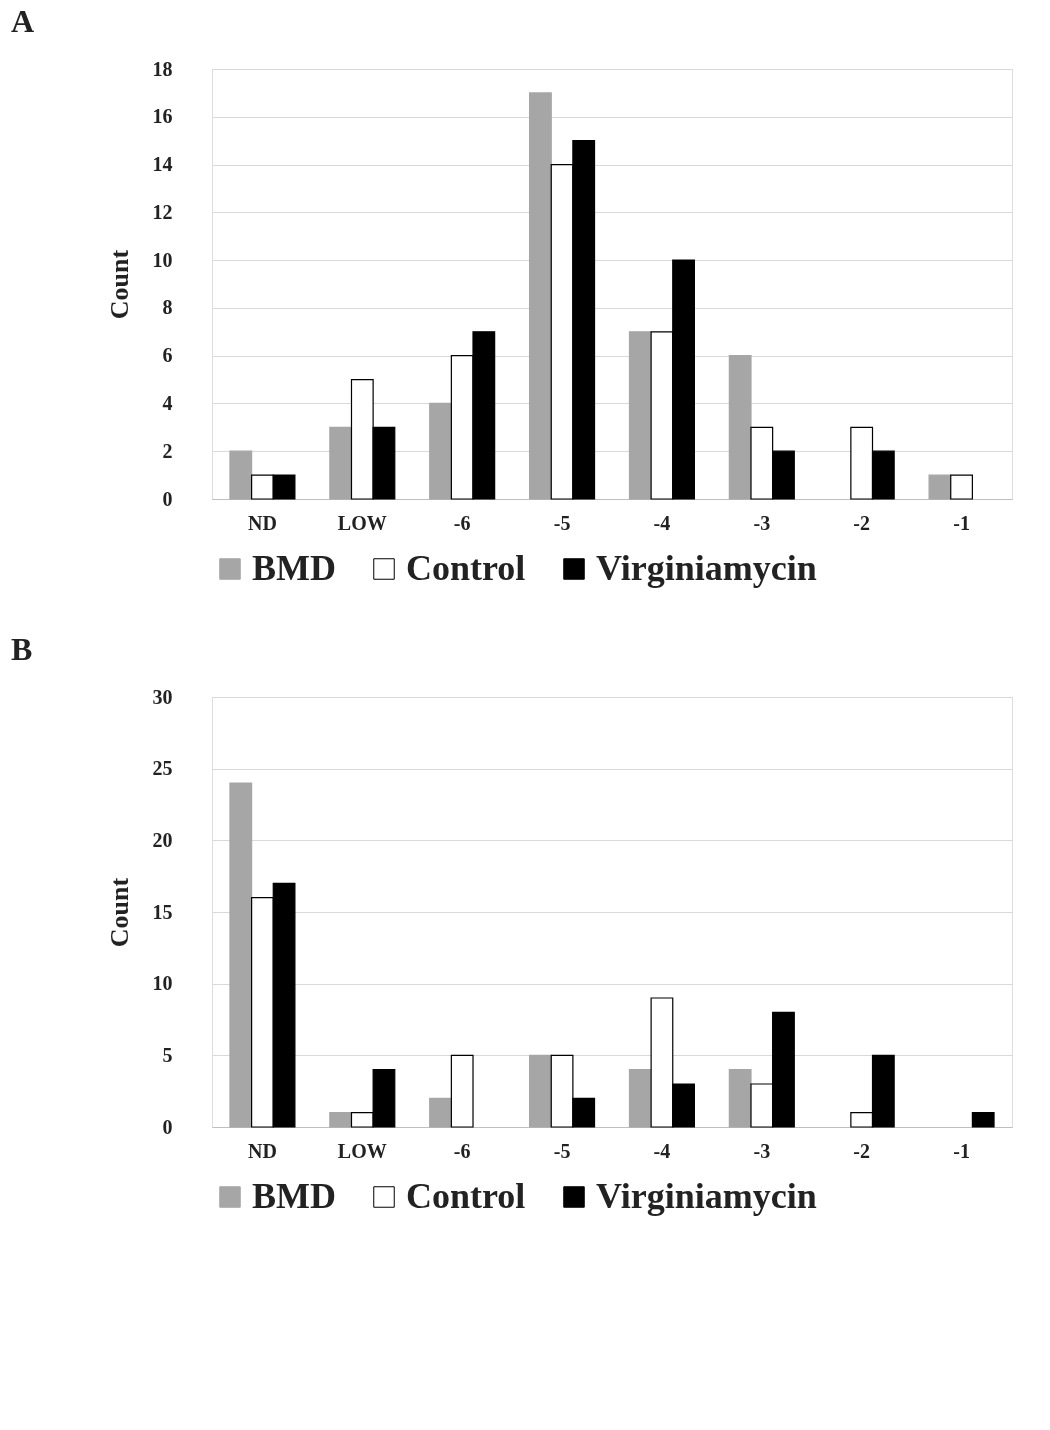  I want to click on y-tick-label: 5, so click(167, 1054).